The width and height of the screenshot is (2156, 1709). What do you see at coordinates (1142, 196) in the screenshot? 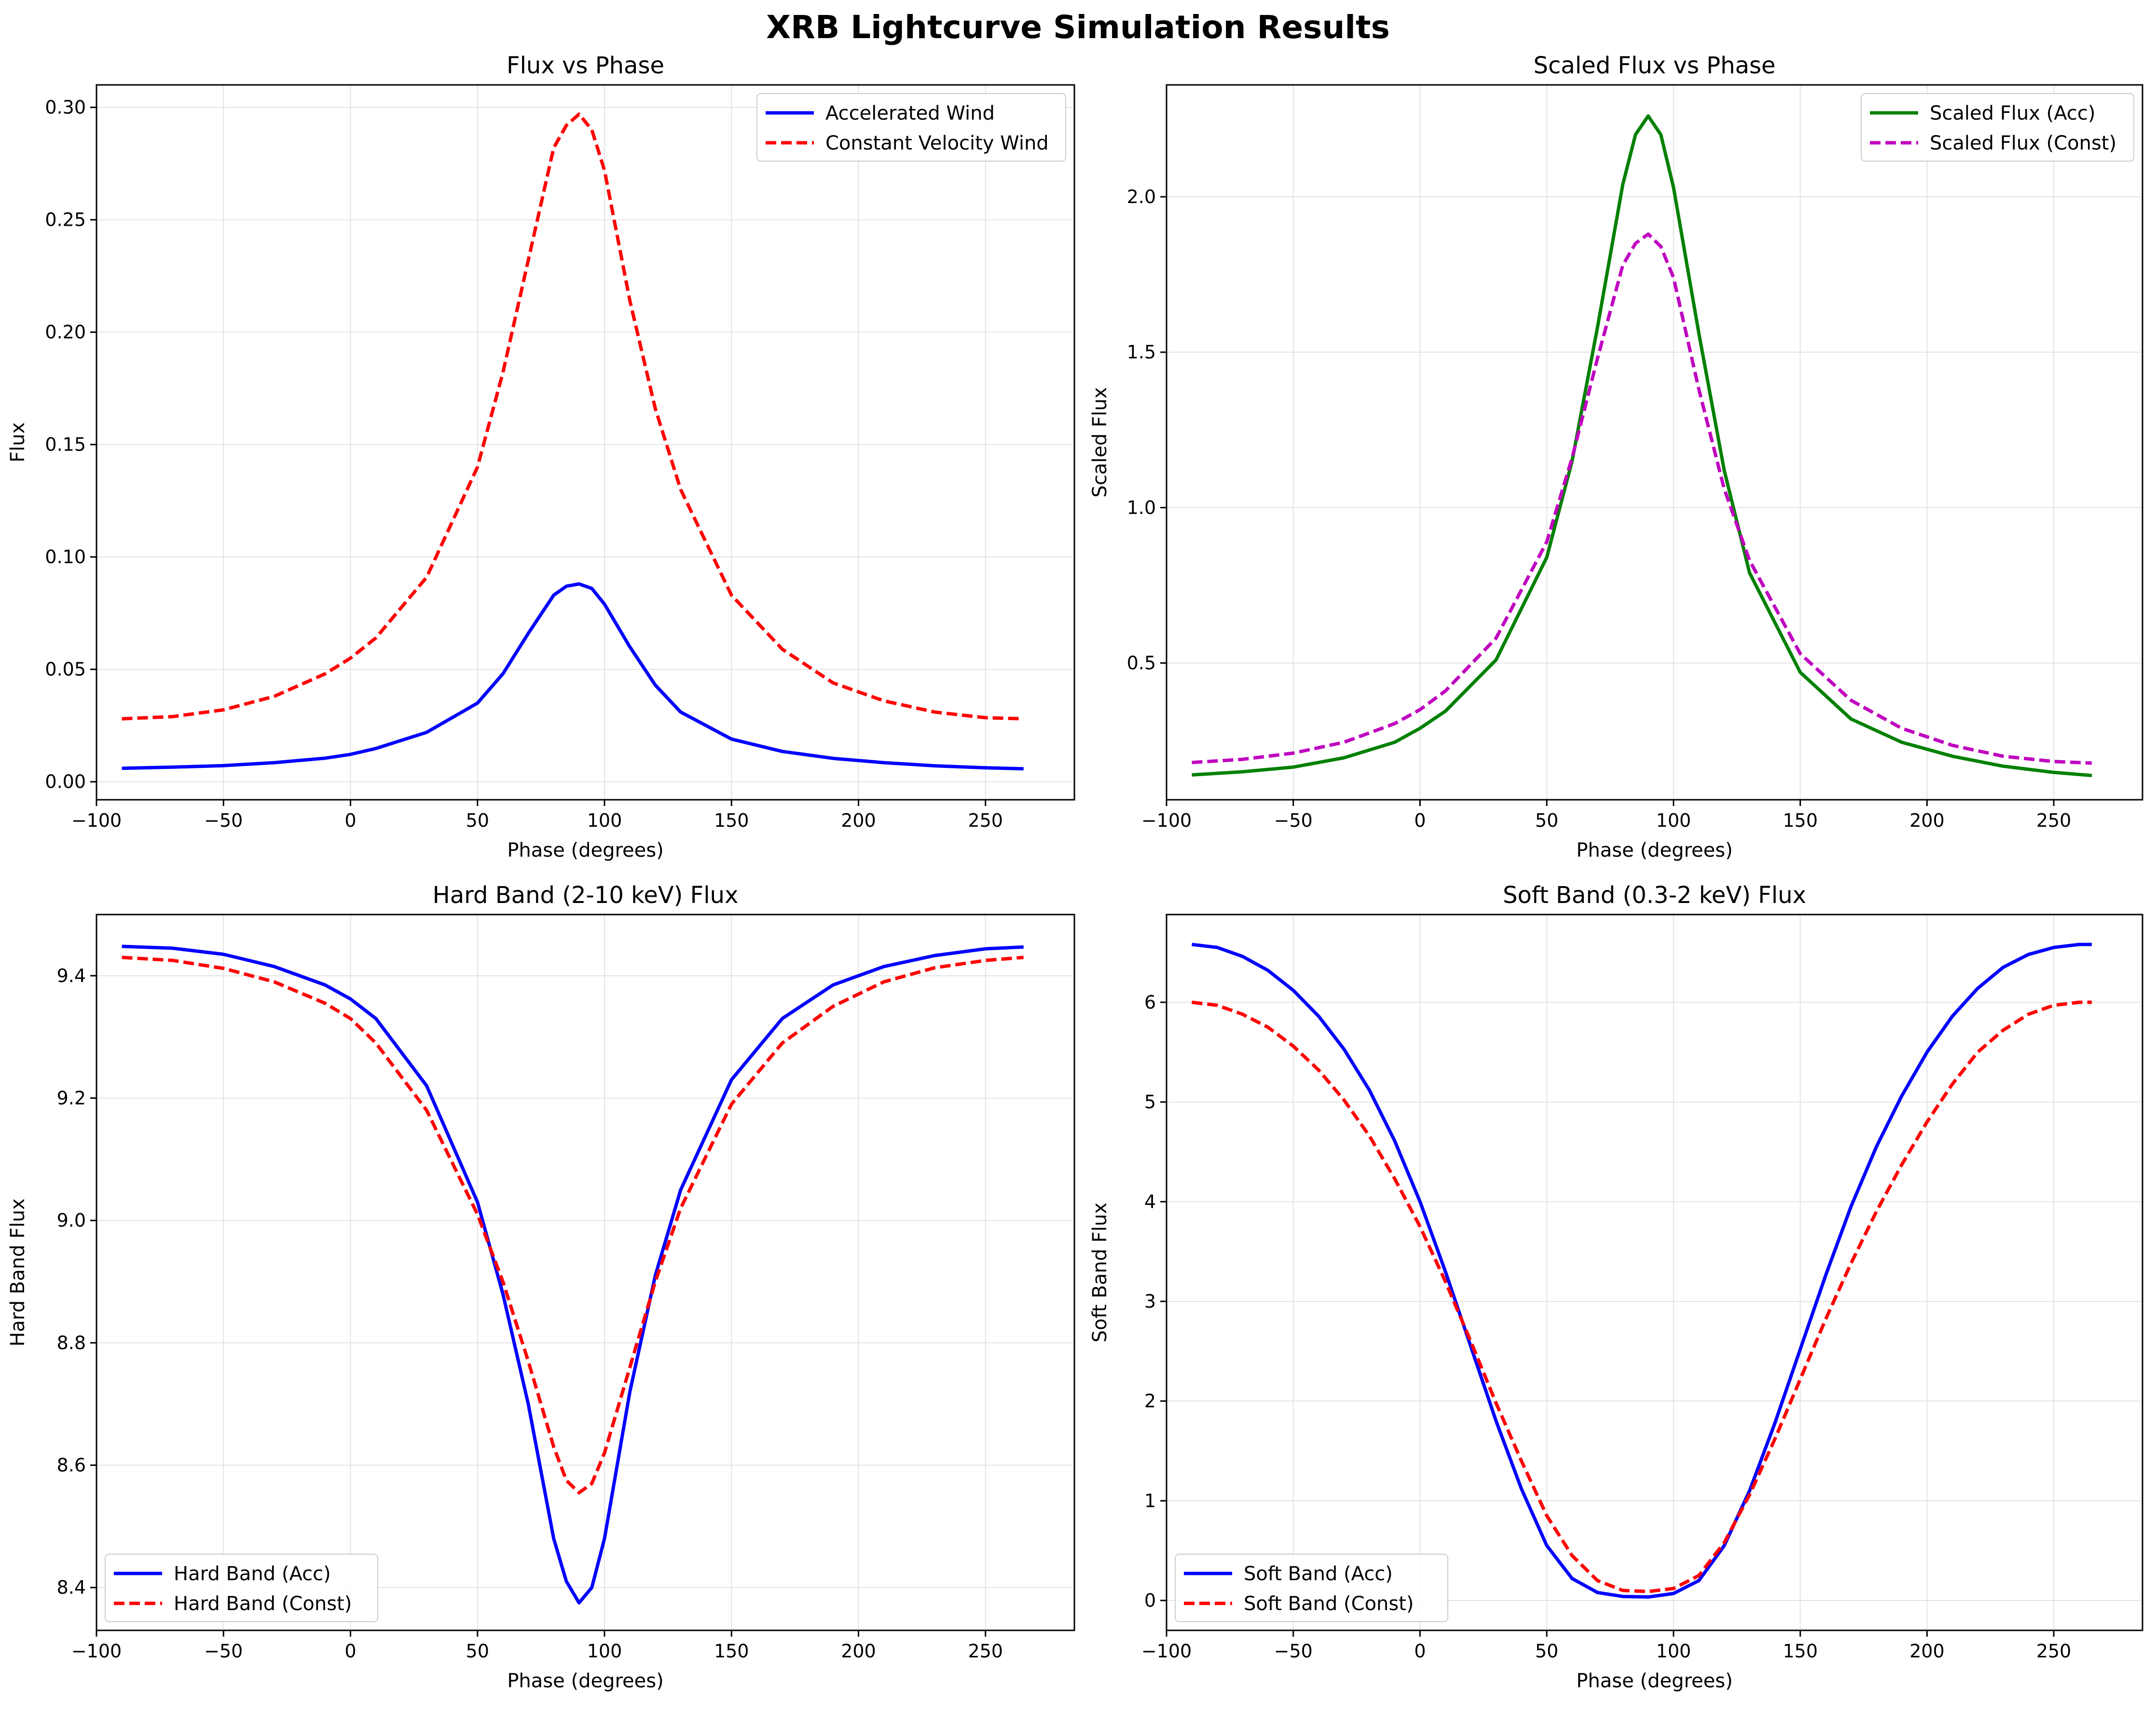
I see `y-tick-label: 2.0` at bounding box center [1142, 196].